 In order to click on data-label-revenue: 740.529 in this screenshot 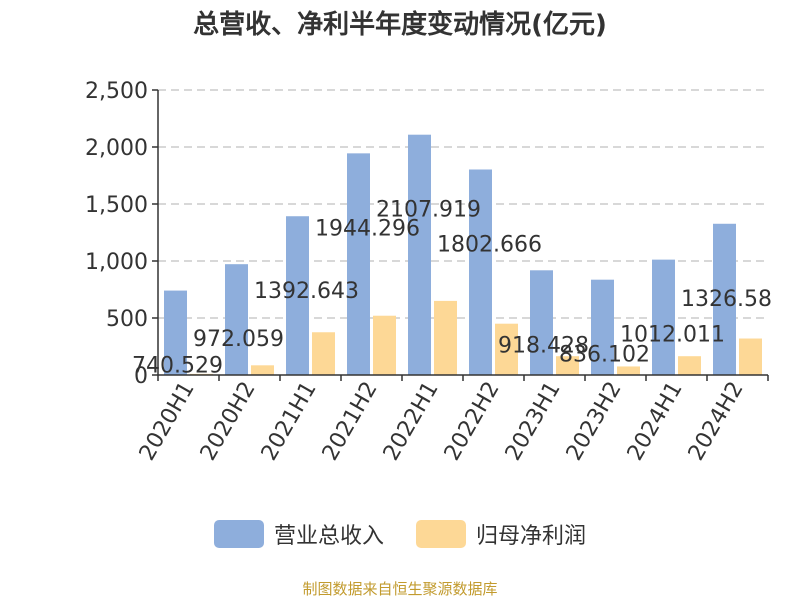, I will do `click(177, 366)`.